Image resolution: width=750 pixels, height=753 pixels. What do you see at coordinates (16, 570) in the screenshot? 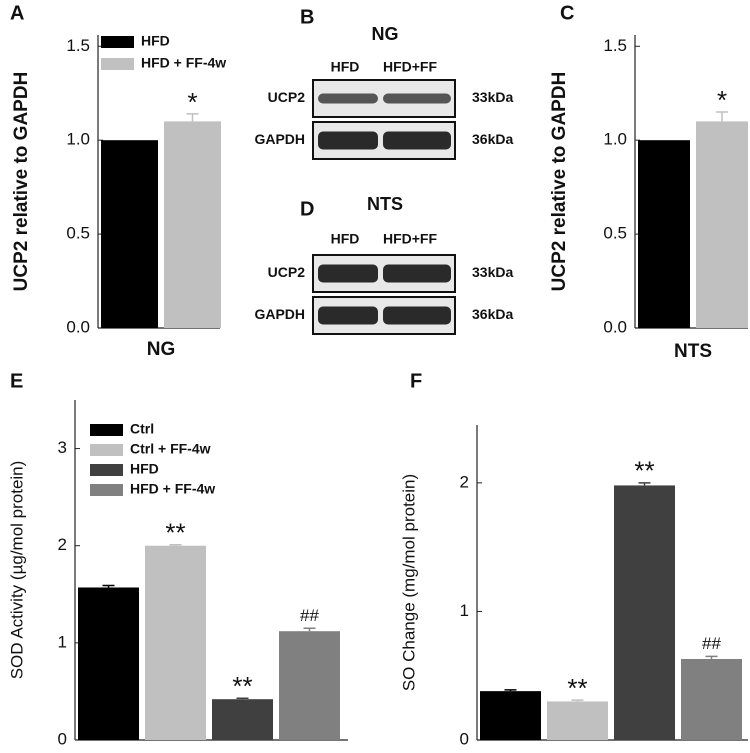
I see `y-axis-label: SOD Activity (µg/mol protein)` at bounding box center [16, 570].